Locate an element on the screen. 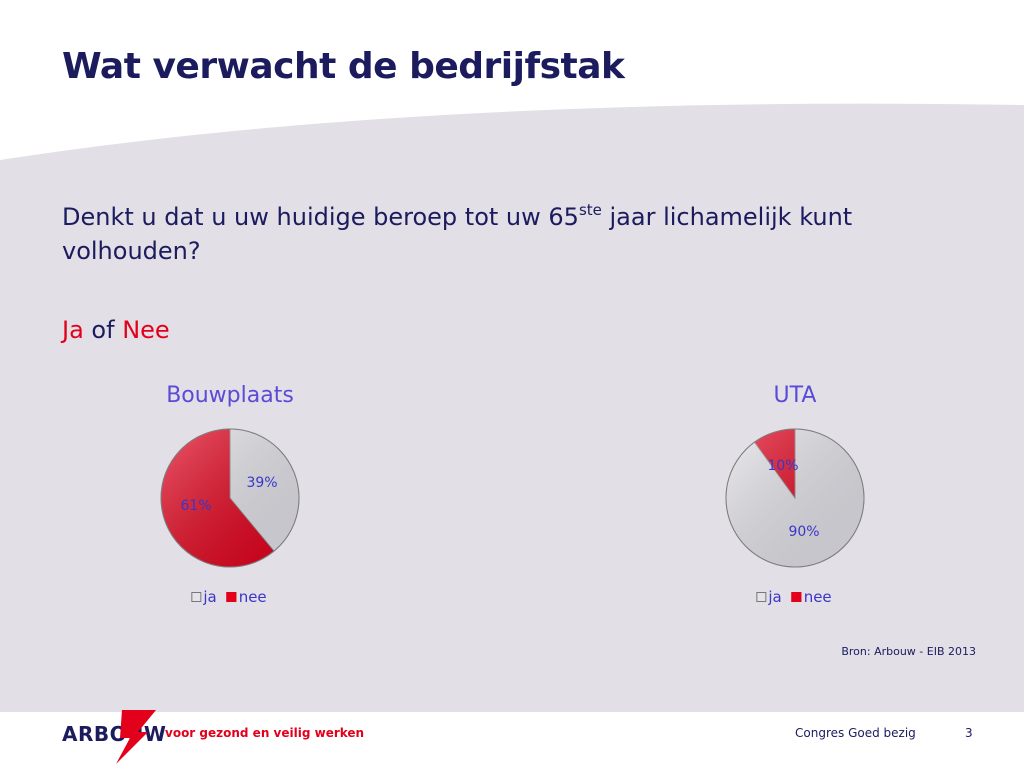 Image resolution: width=1024 pixels, height=768 pixels. question-text-end: jaar lichamelijk kunt volhouden? is located at coordinates (457, 234).